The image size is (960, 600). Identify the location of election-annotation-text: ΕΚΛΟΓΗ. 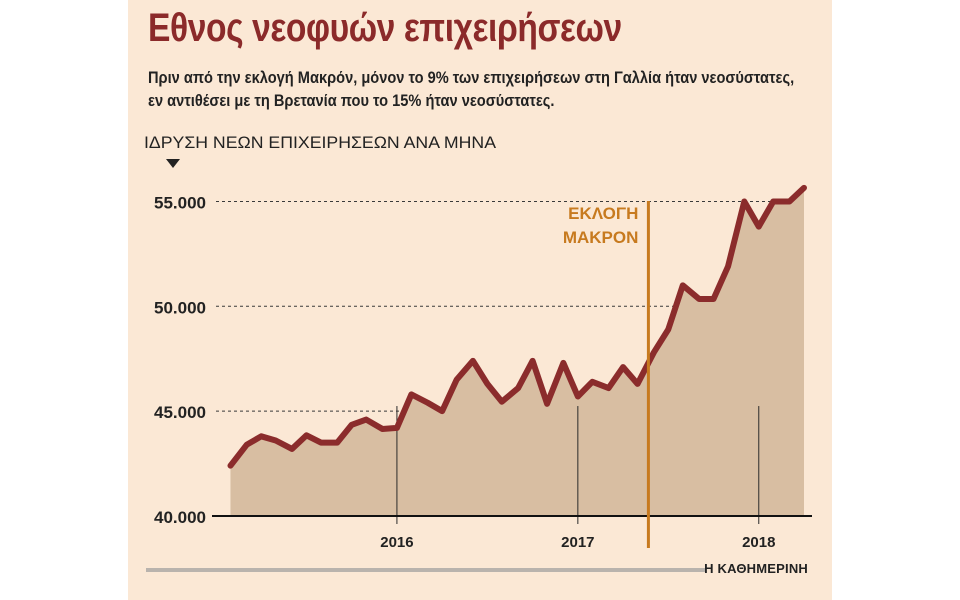
(603, 213).